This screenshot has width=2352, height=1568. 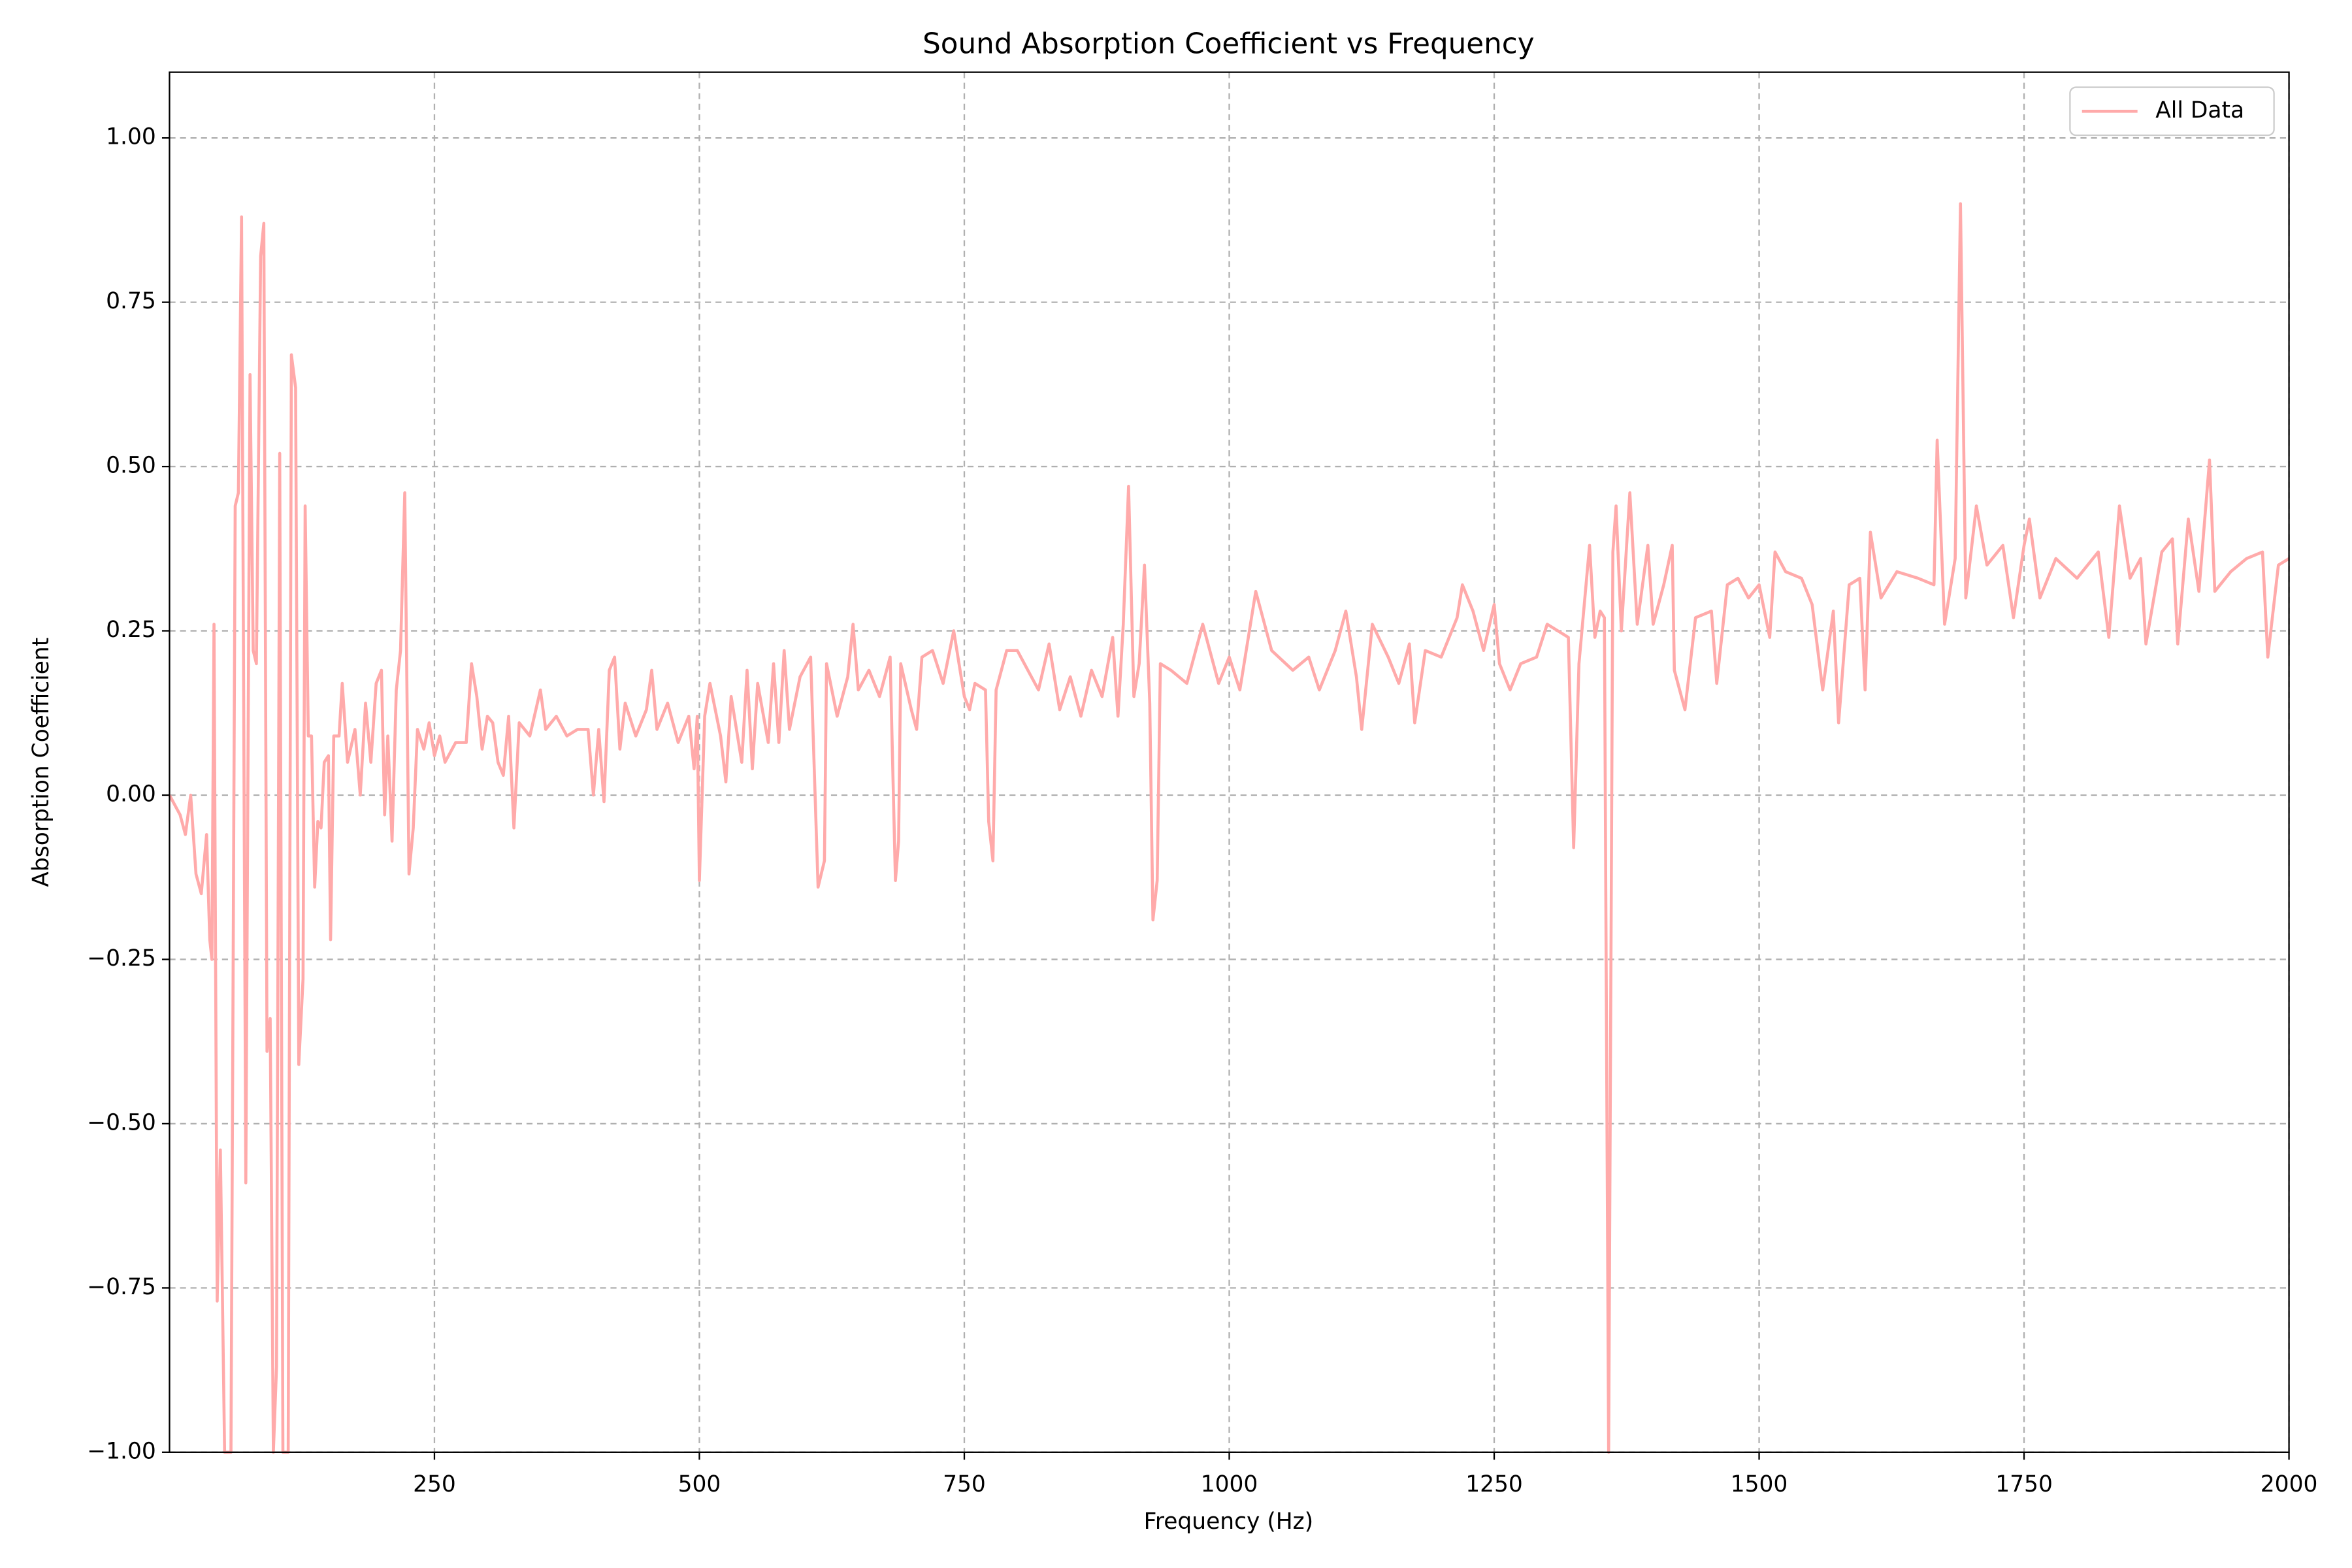 I want to click on y-tick-label: 0.00, so click(x=131, y=794).